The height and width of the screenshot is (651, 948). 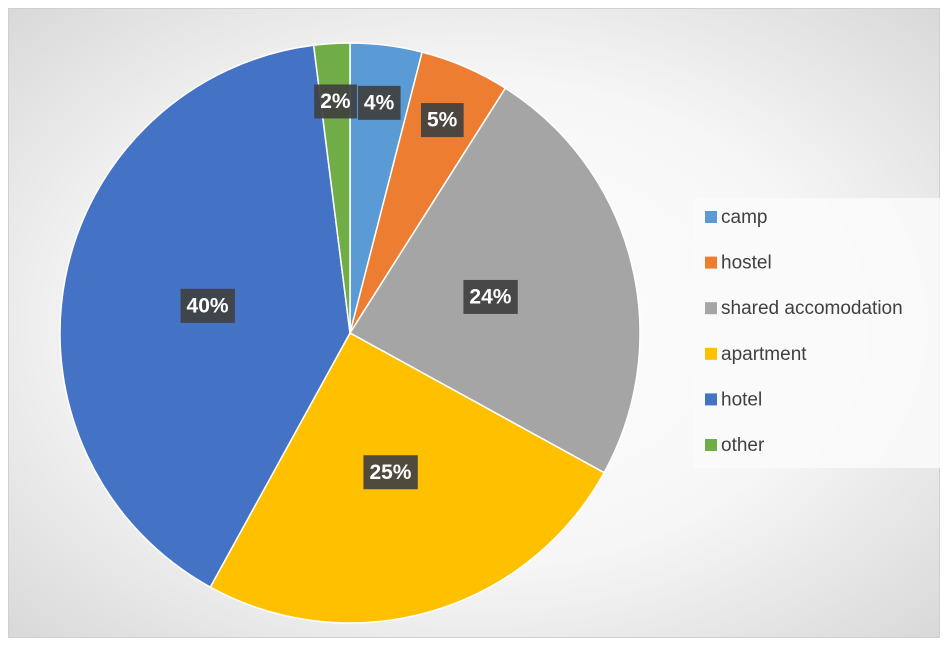 I want to click on data-label: 5%, so click(x=442, y=120).